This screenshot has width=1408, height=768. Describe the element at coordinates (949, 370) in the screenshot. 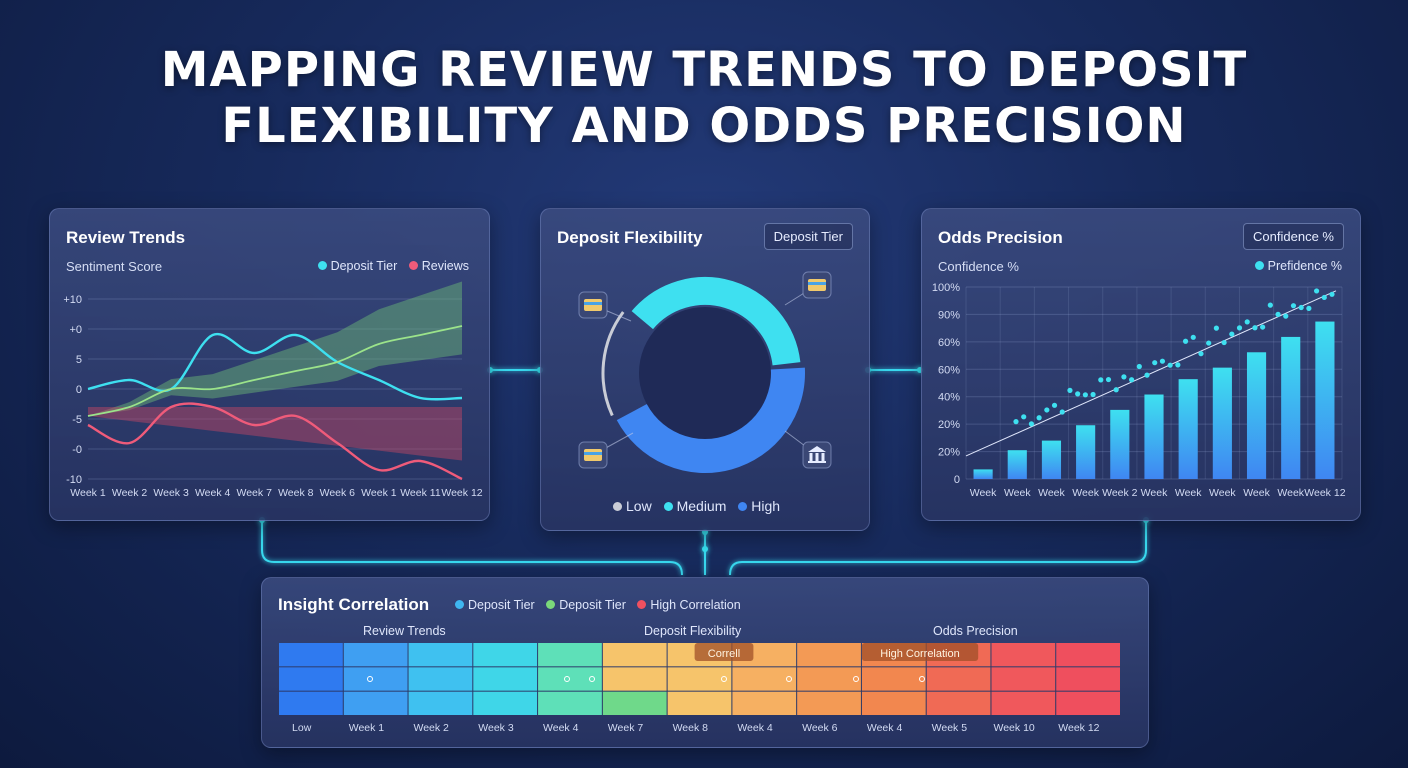

I see `y-tick-label: 60%` at that location.